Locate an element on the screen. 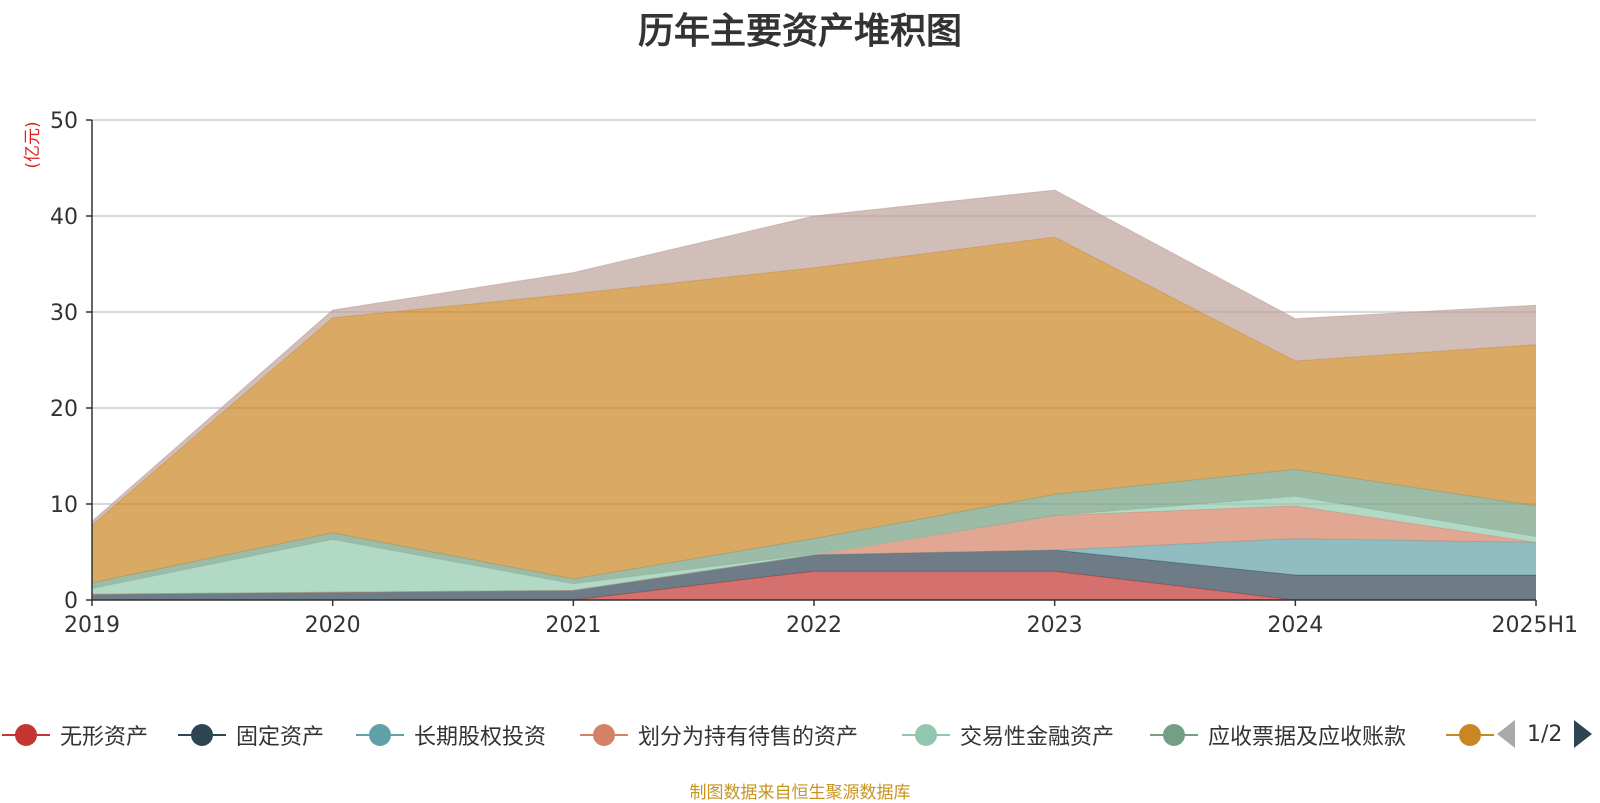  x-tick-label: 2021 is located at coordinates (573, 625).